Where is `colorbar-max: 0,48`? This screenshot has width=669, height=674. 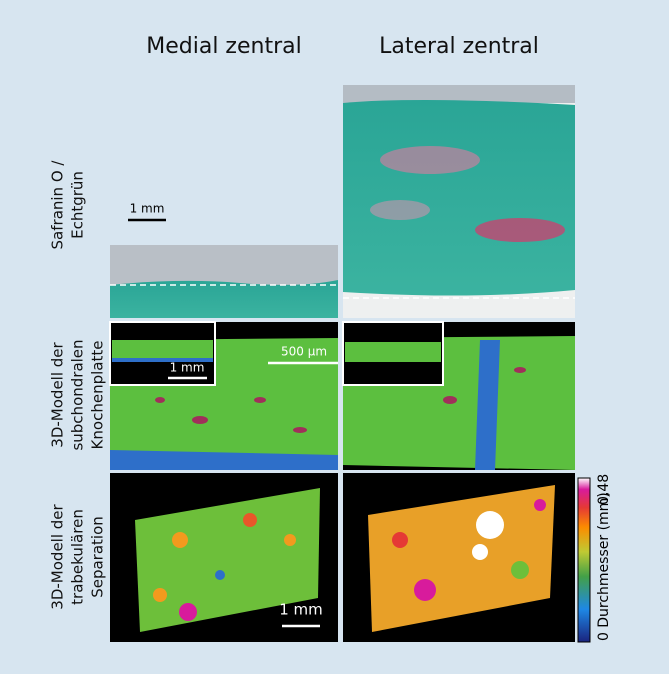
colorbar-max: 0,48 is located at coordinates (604, 489).